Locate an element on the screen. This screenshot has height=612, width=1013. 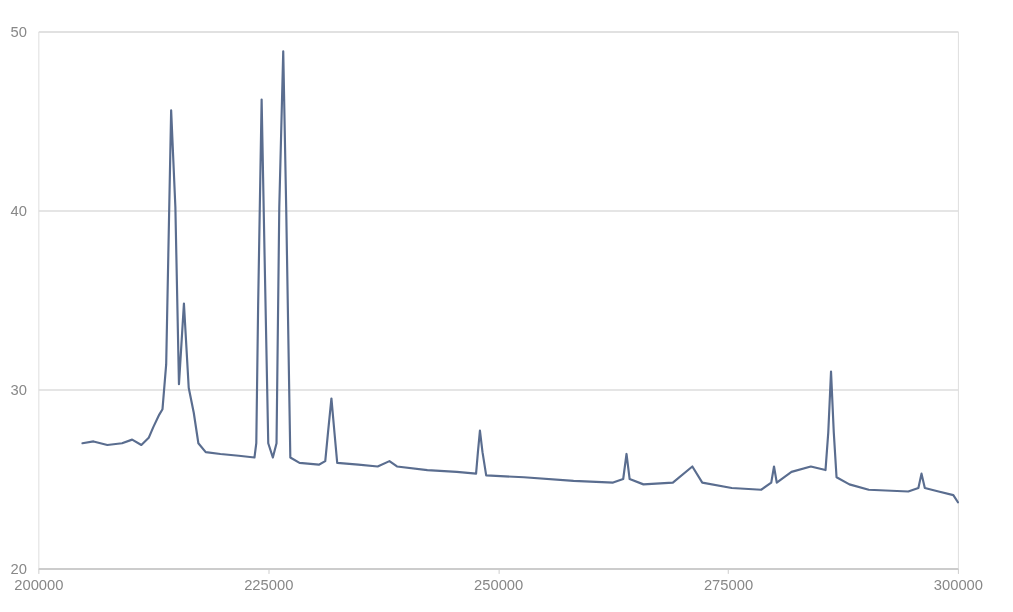
x-tick-label: 300000 is located at coordinates (958, 584).